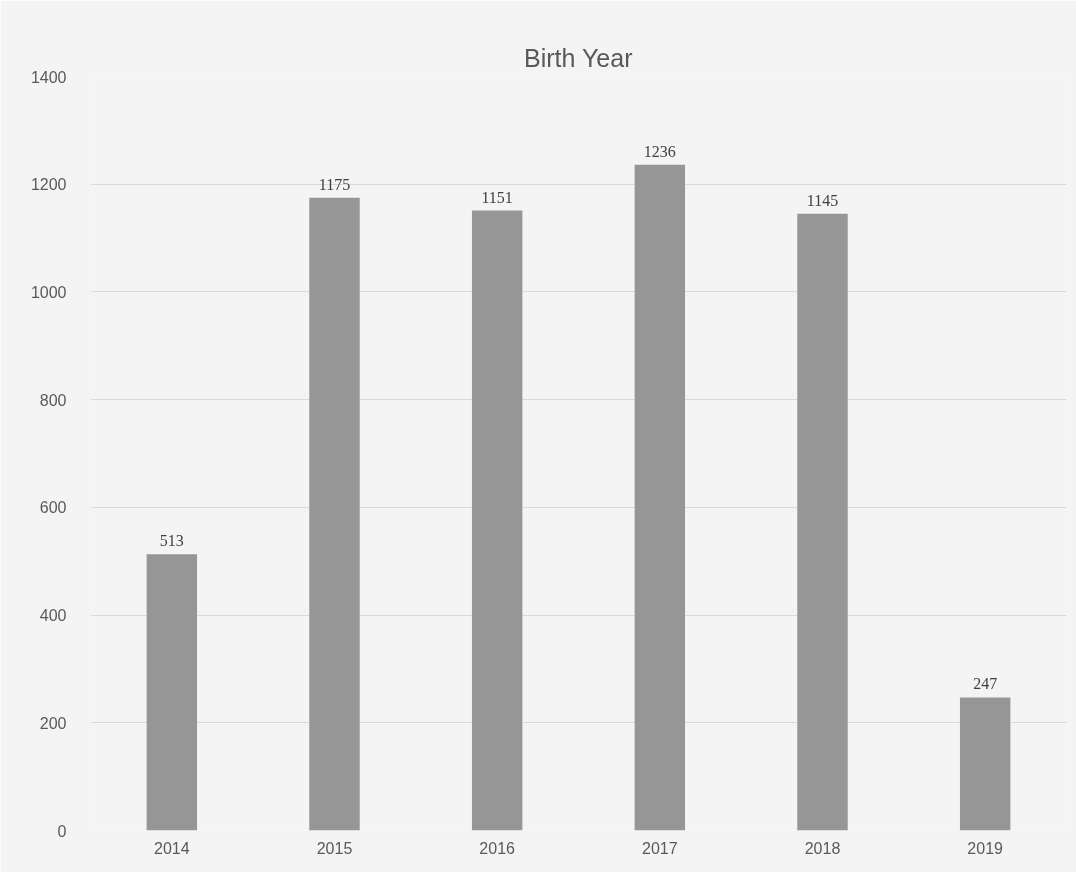 This screenshot has height=872, width=1076. Describe the element at coordinates (62, 831) in the screenshot. I see `y-tick-label: 0` at that location.